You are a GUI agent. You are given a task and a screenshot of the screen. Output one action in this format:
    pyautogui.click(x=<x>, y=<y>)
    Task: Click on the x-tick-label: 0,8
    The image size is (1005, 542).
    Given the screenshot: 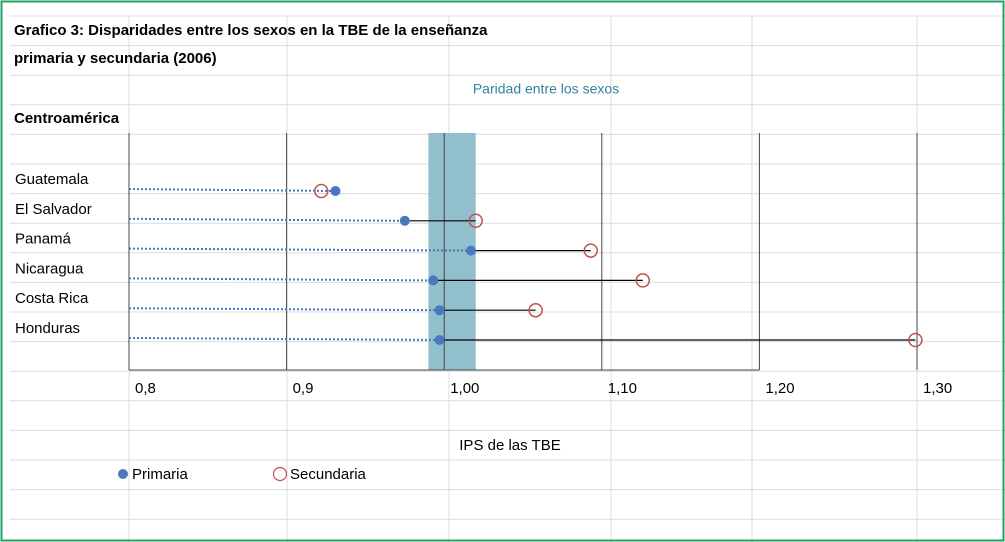 What is the action you would take?
    pyautogui.click(x=145, y=388)
    